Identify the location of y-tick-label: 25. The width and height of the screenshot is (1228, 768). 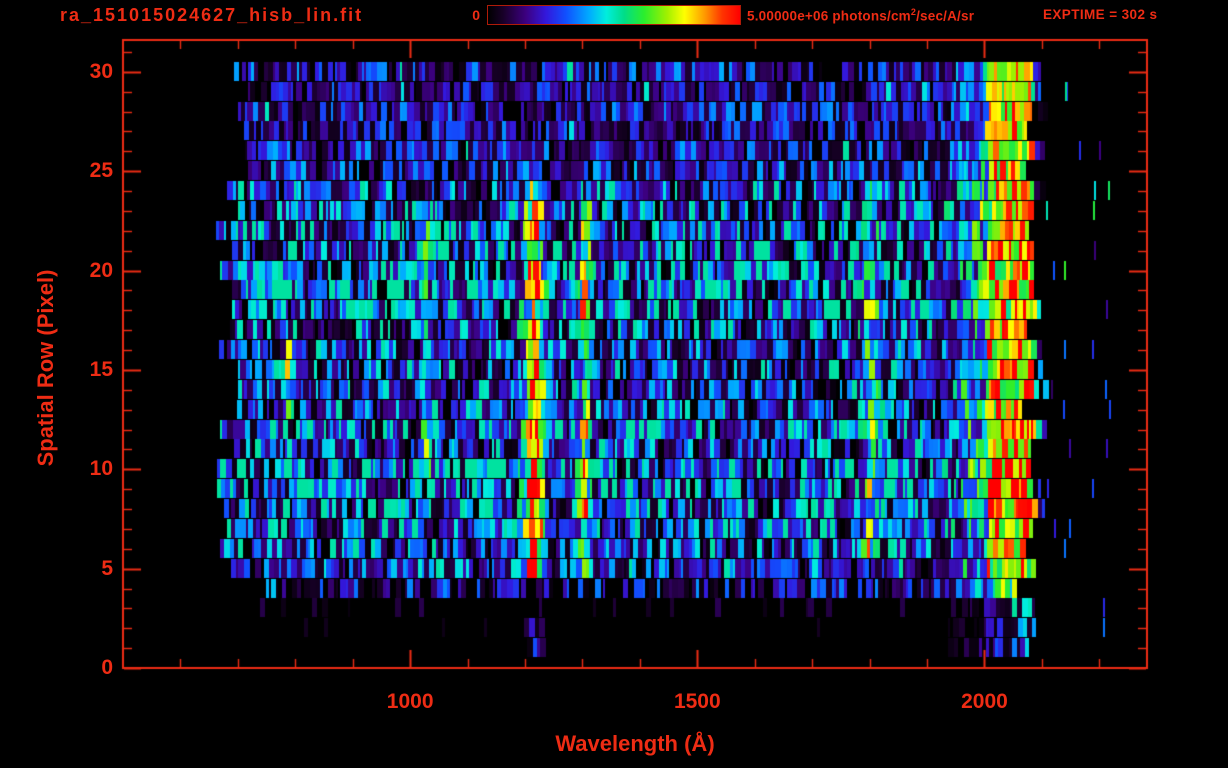
(101, 171).